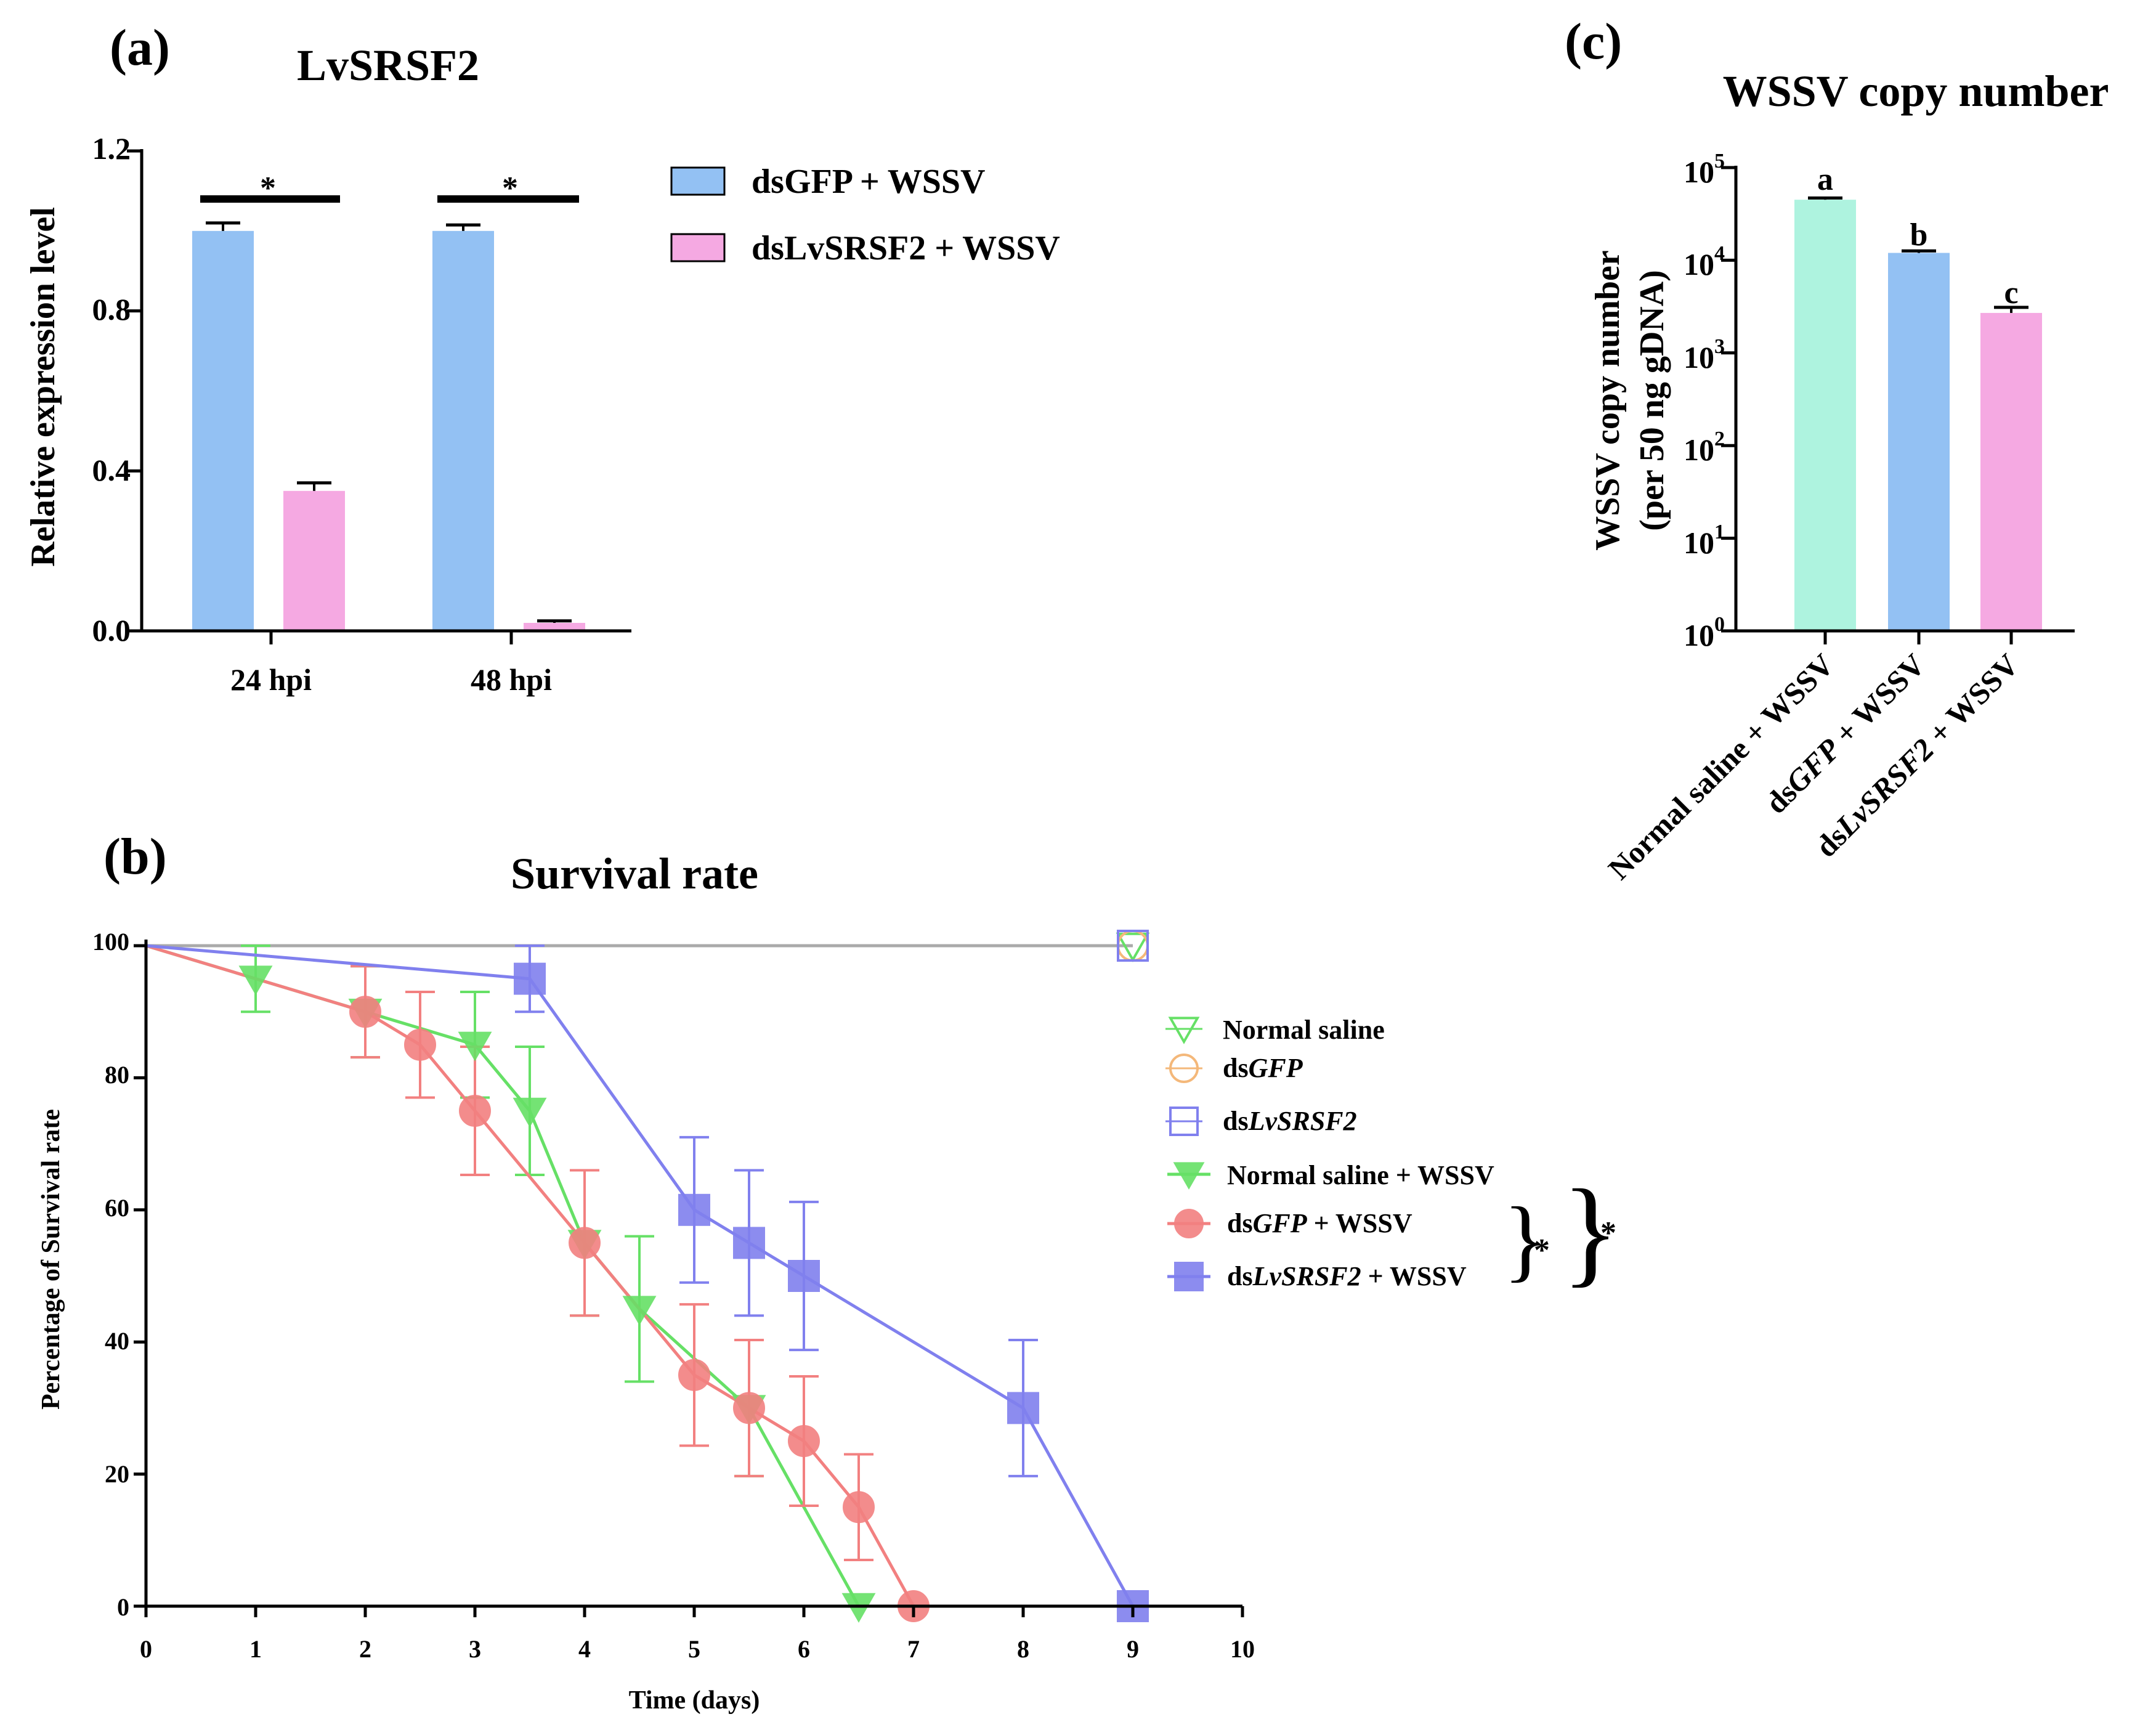  What do you see at coordinates (1845, 733) in the screenshot?
I see `panel-c-xtick-label: dsGFP + WSSV` at bounding box center [1845, 733].